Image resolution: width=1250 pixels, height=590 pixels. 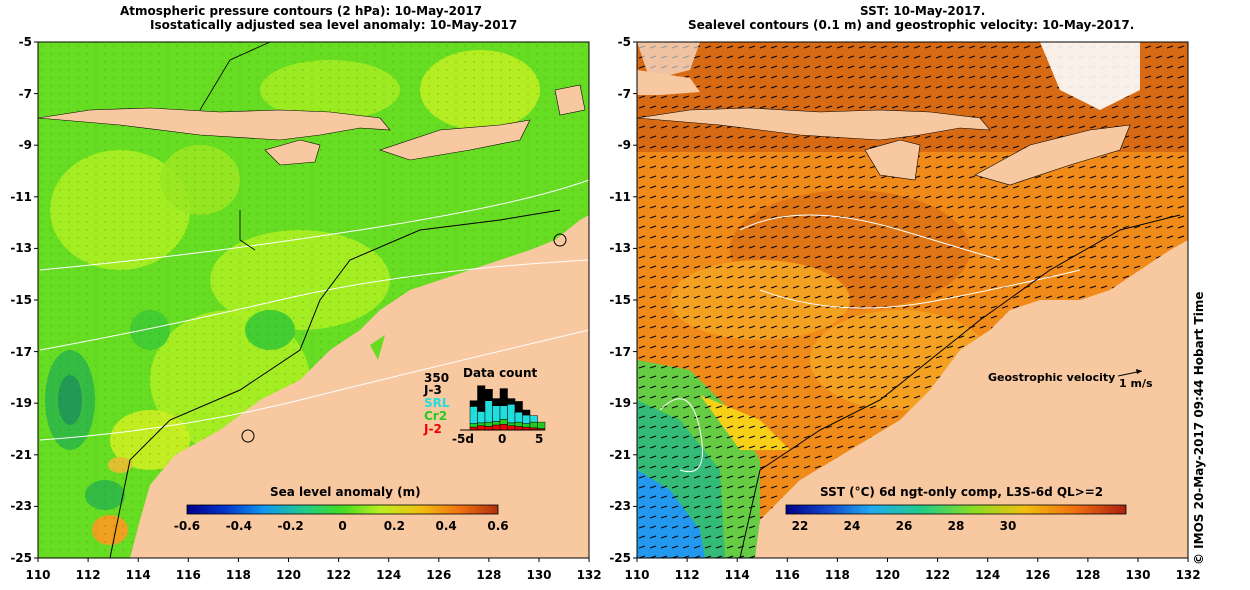 I want to click on sla-colorbar-title: Sea level anomaly (m), so click(x=345, y=492).